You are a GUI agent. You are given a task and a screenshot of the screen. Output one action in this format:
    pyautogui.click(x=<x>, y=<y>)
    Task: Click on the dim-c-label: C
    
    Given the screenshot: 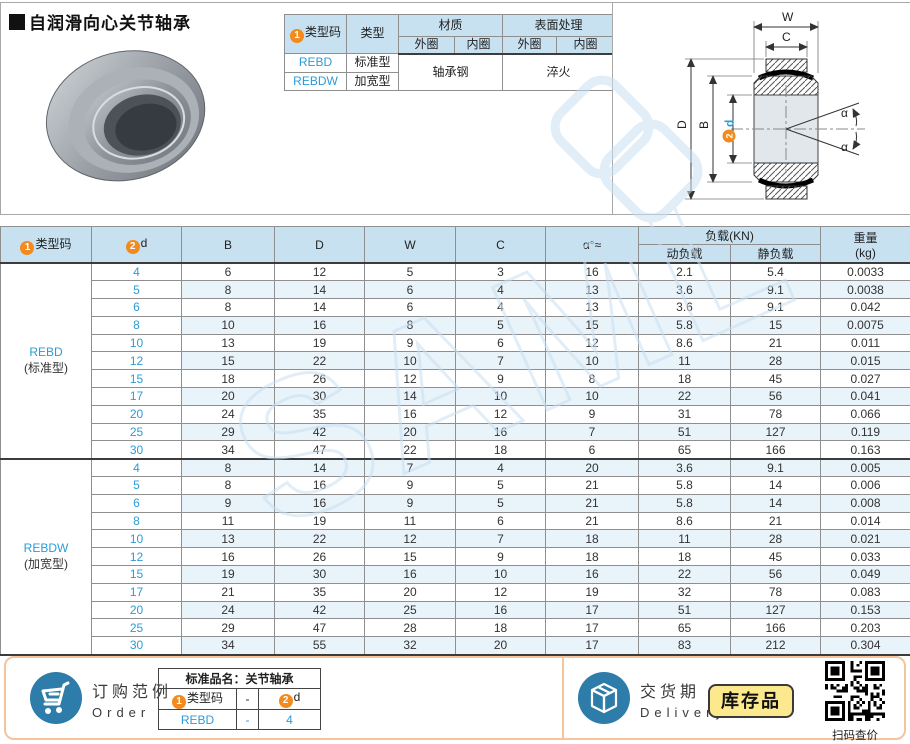 What is the action you would take?
    pyautogui.click(x=786, y=37)
    